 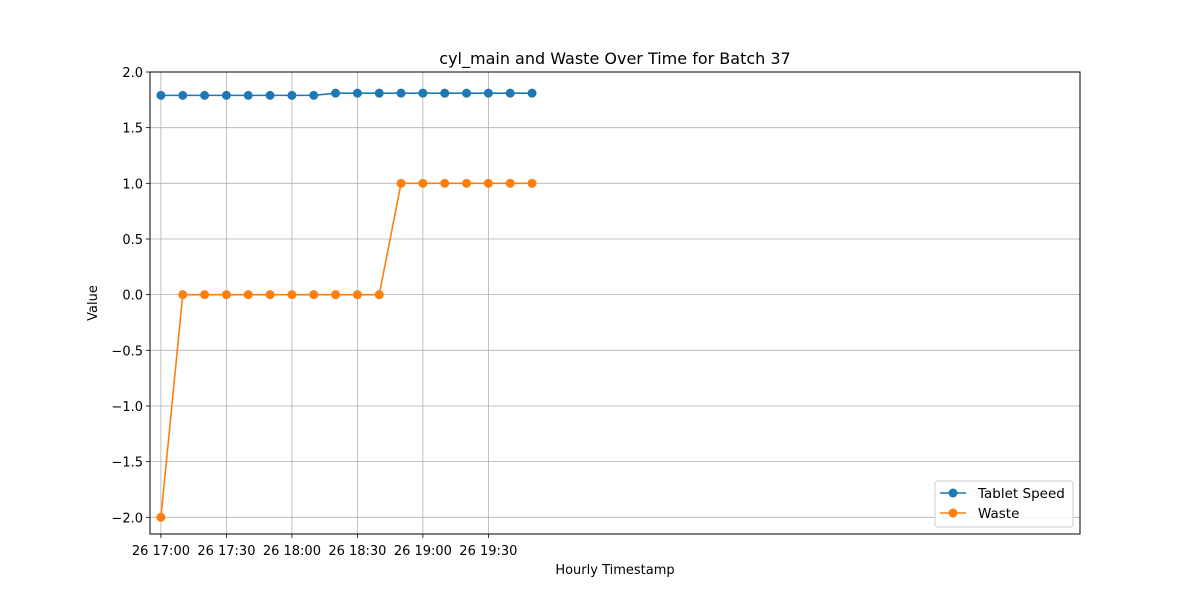 I want to click on legend: Tablet Speed Waste, so click(x=1004, y=504).